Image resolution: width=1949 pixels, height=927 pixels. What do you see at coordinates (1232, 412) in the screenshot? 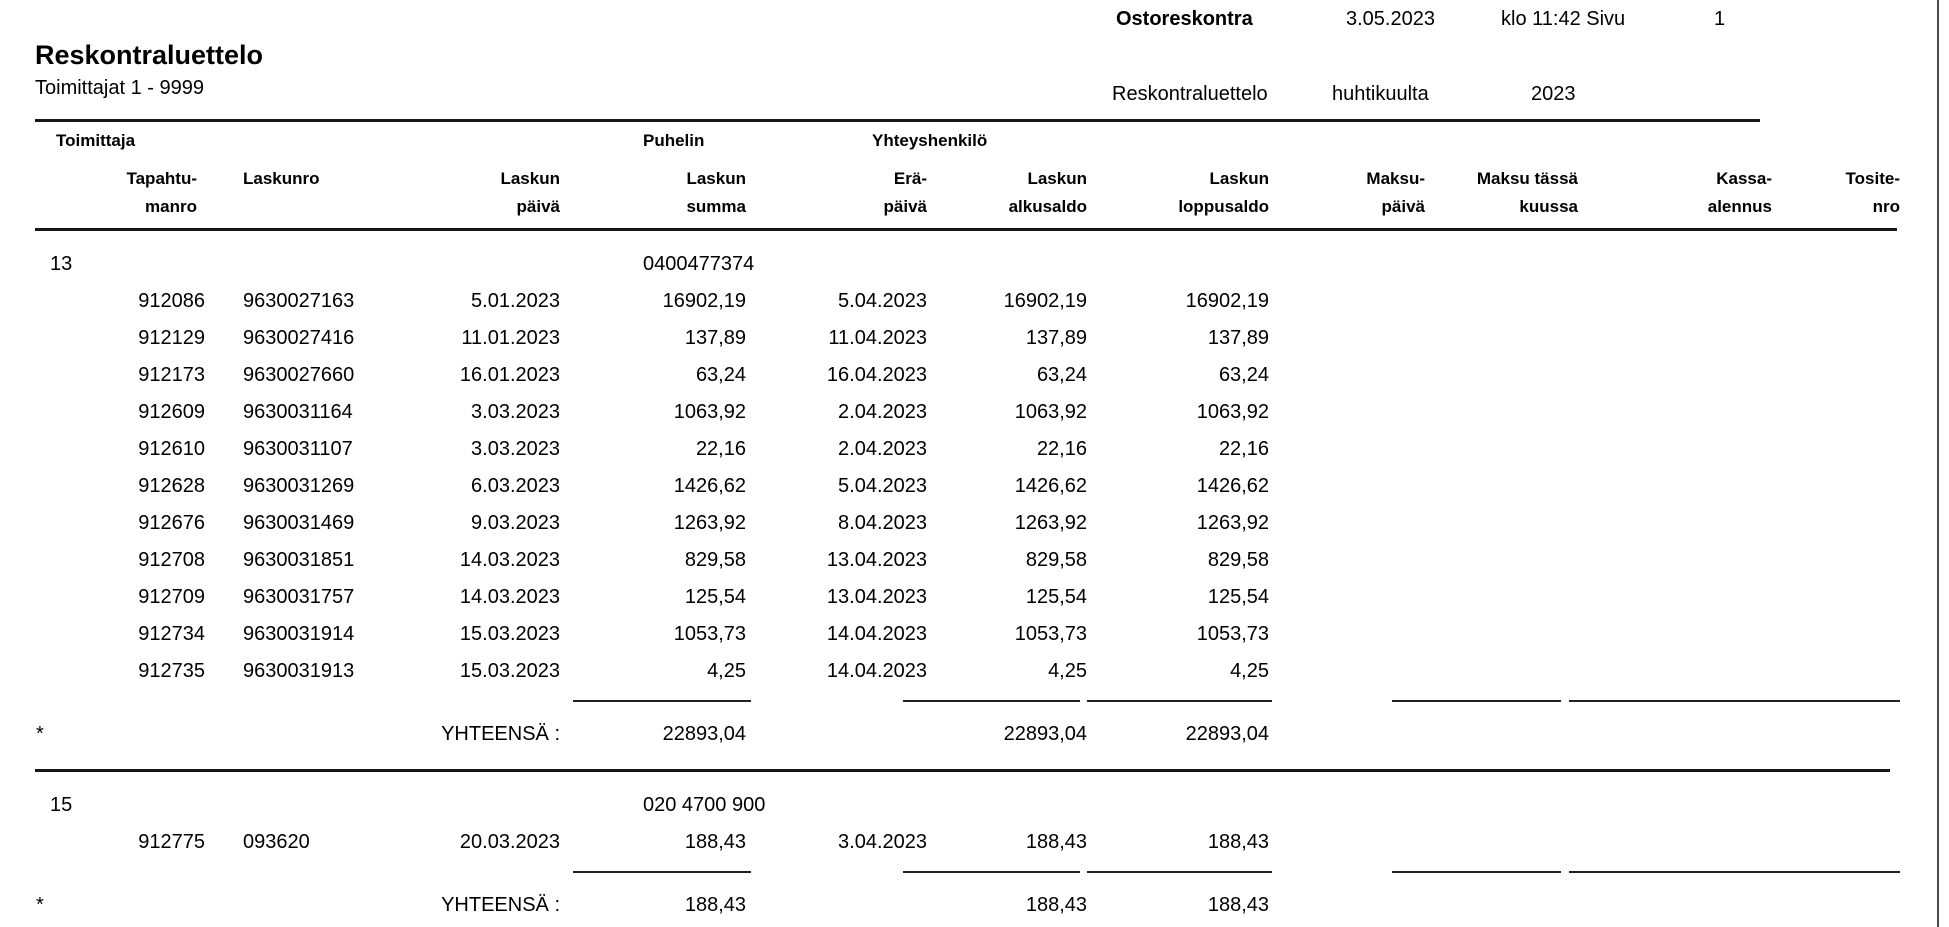
I see `cell-loppusaldo: 1063,92` at bounding box center [1232, 412].